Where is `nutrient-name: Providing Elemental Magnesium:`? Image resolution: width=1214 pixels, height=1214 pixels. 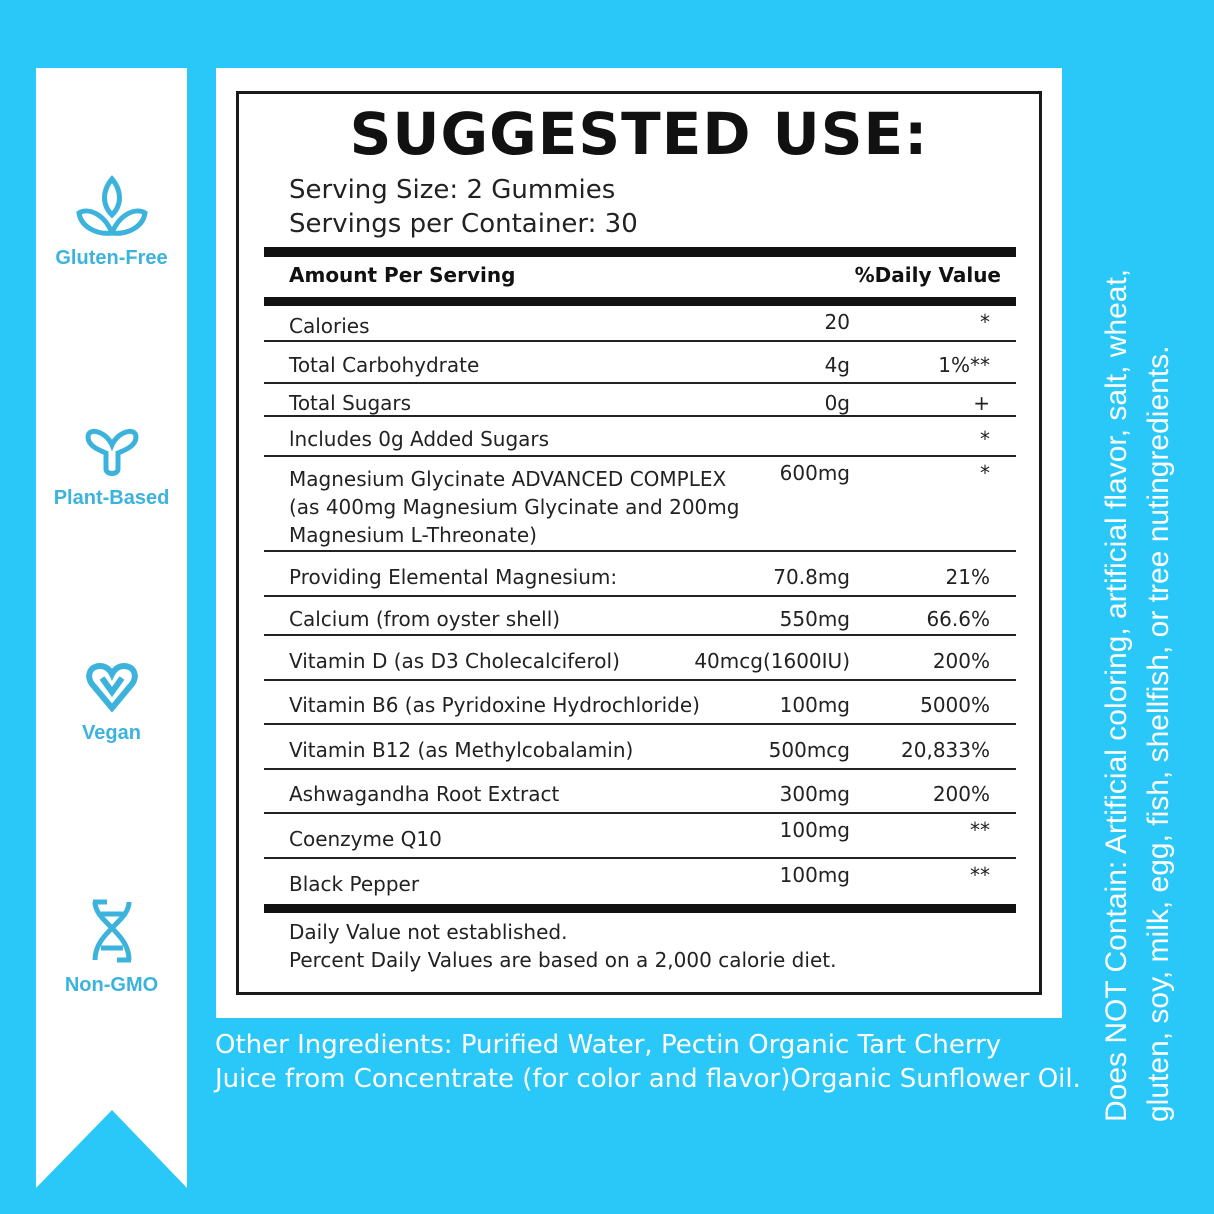
nutrient-name: Providing Elemental Magnesium: is located at coordinates (453, 576).